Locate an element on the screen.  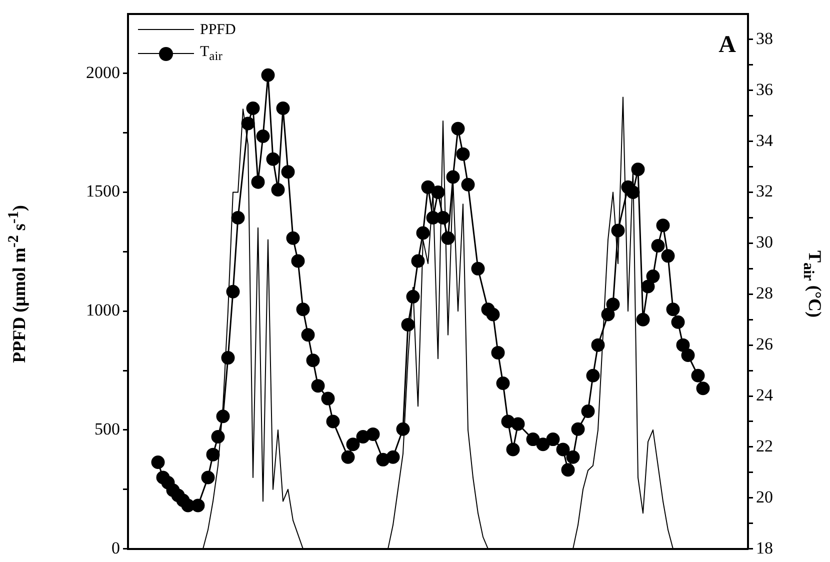
legend-label: PPFD is located at coordinates (218, 30).